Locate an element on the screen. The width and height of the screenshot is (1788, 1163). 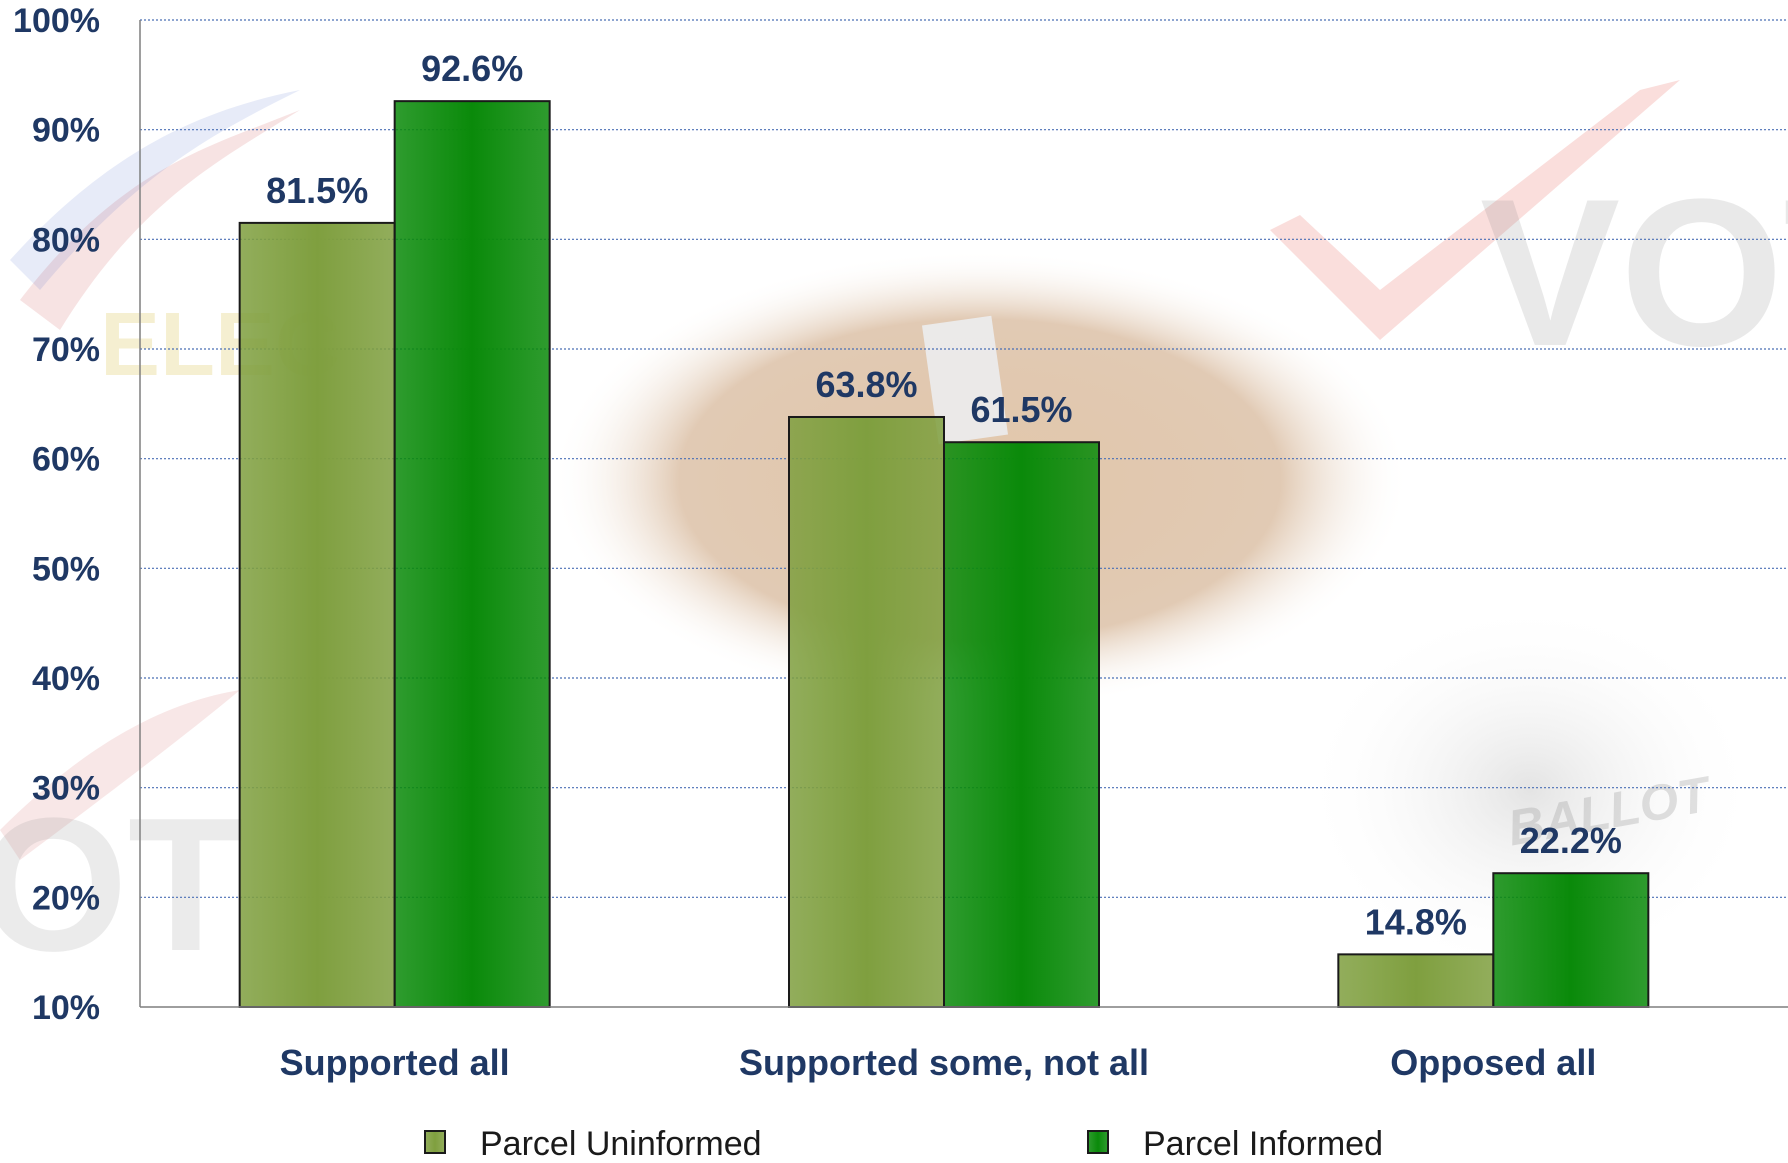
y-tick-label: 20% is located at coordinates (66, 898).